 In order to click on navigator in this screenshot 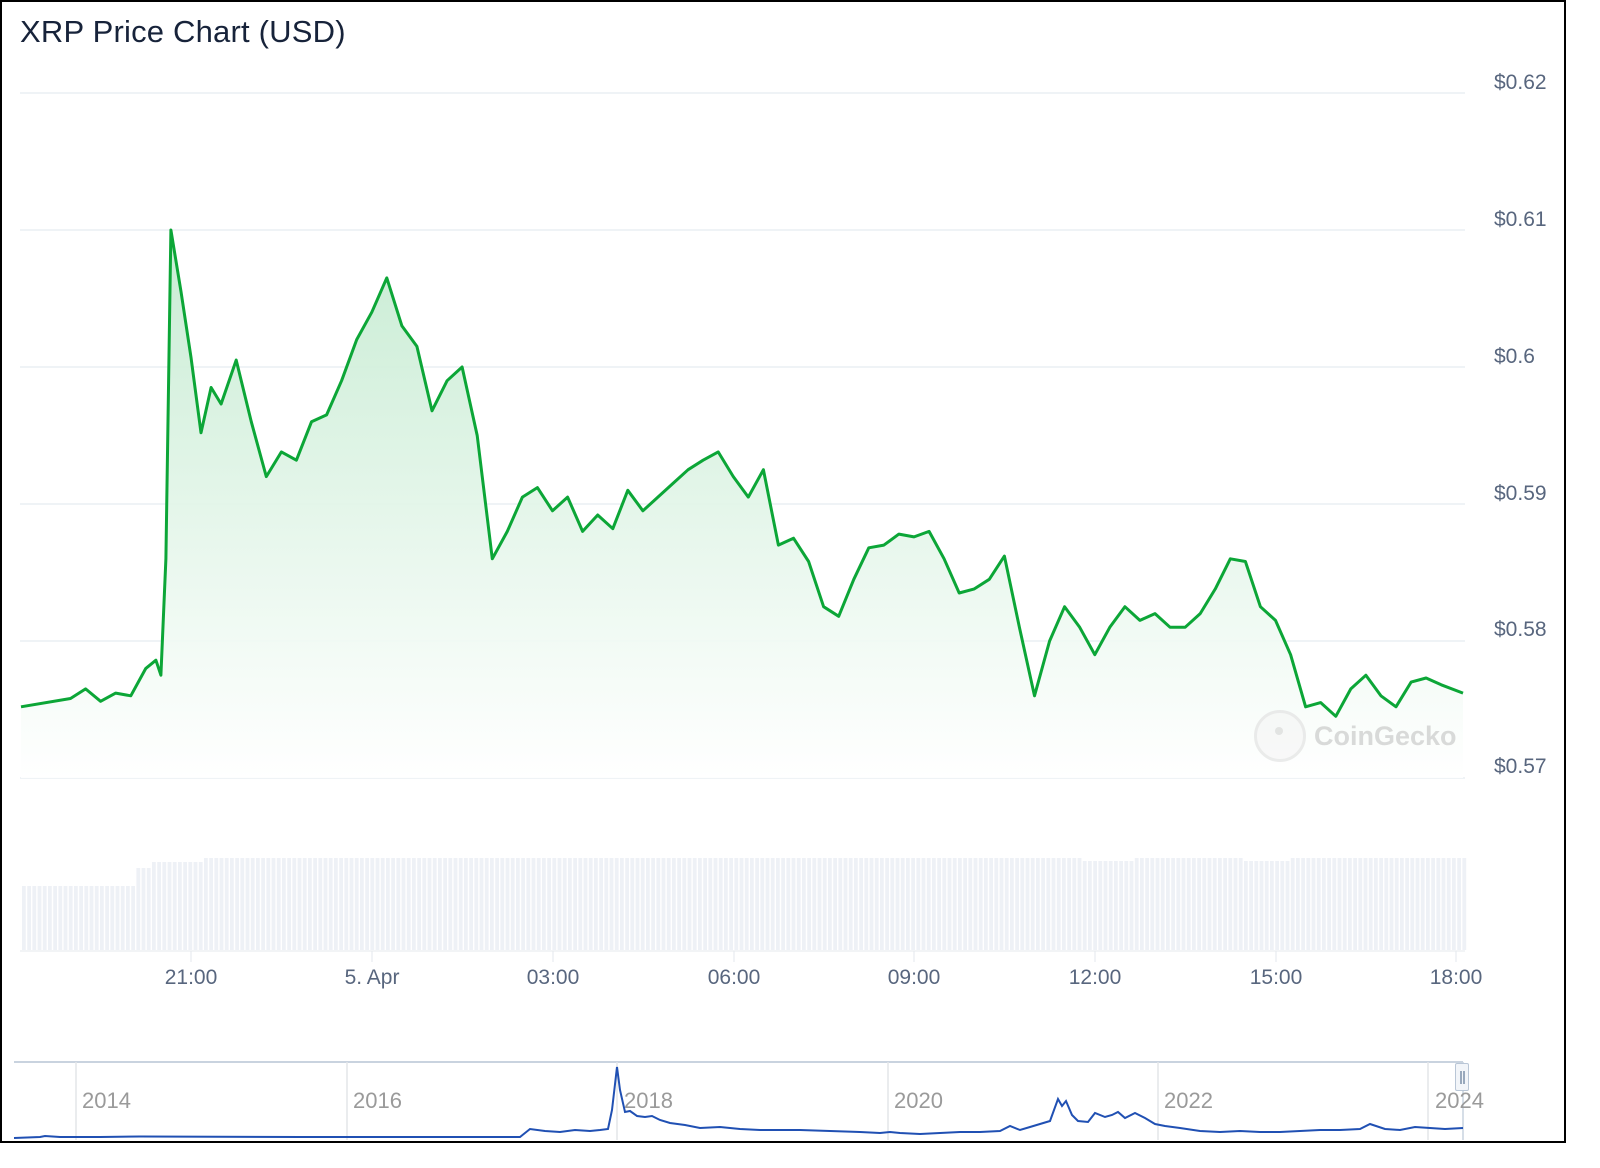, I will do `click(738, 1100)`.